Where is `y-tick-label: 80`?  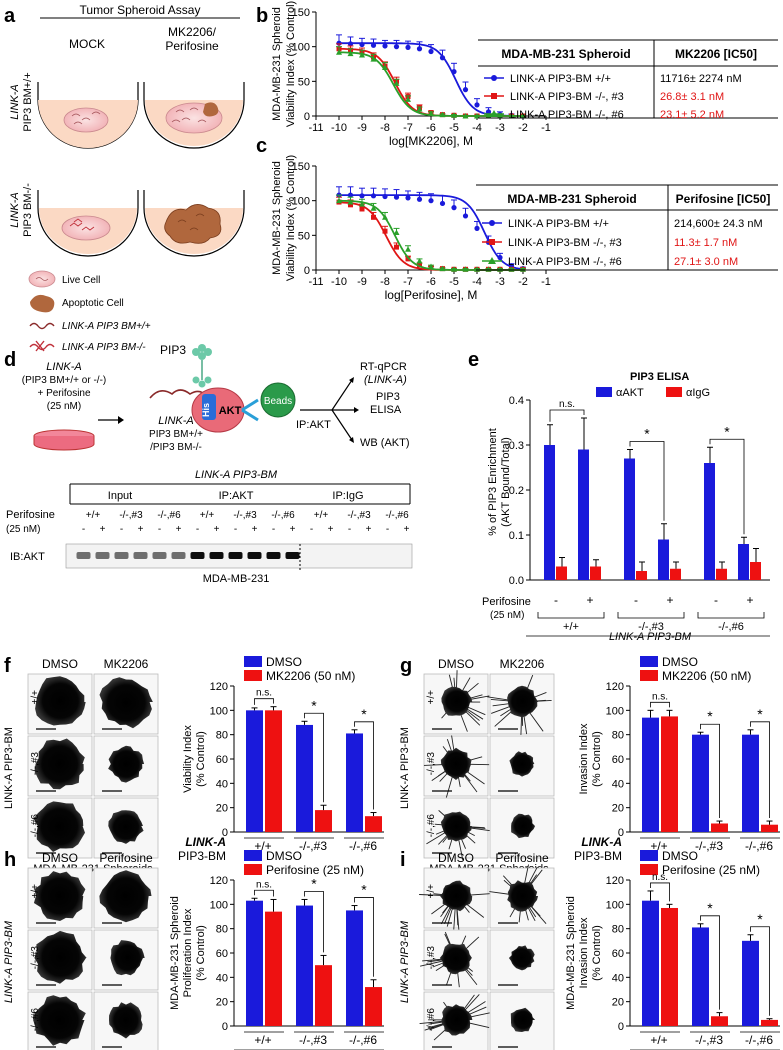 y-tick-label: 80 is located at coordinates (222, 736).